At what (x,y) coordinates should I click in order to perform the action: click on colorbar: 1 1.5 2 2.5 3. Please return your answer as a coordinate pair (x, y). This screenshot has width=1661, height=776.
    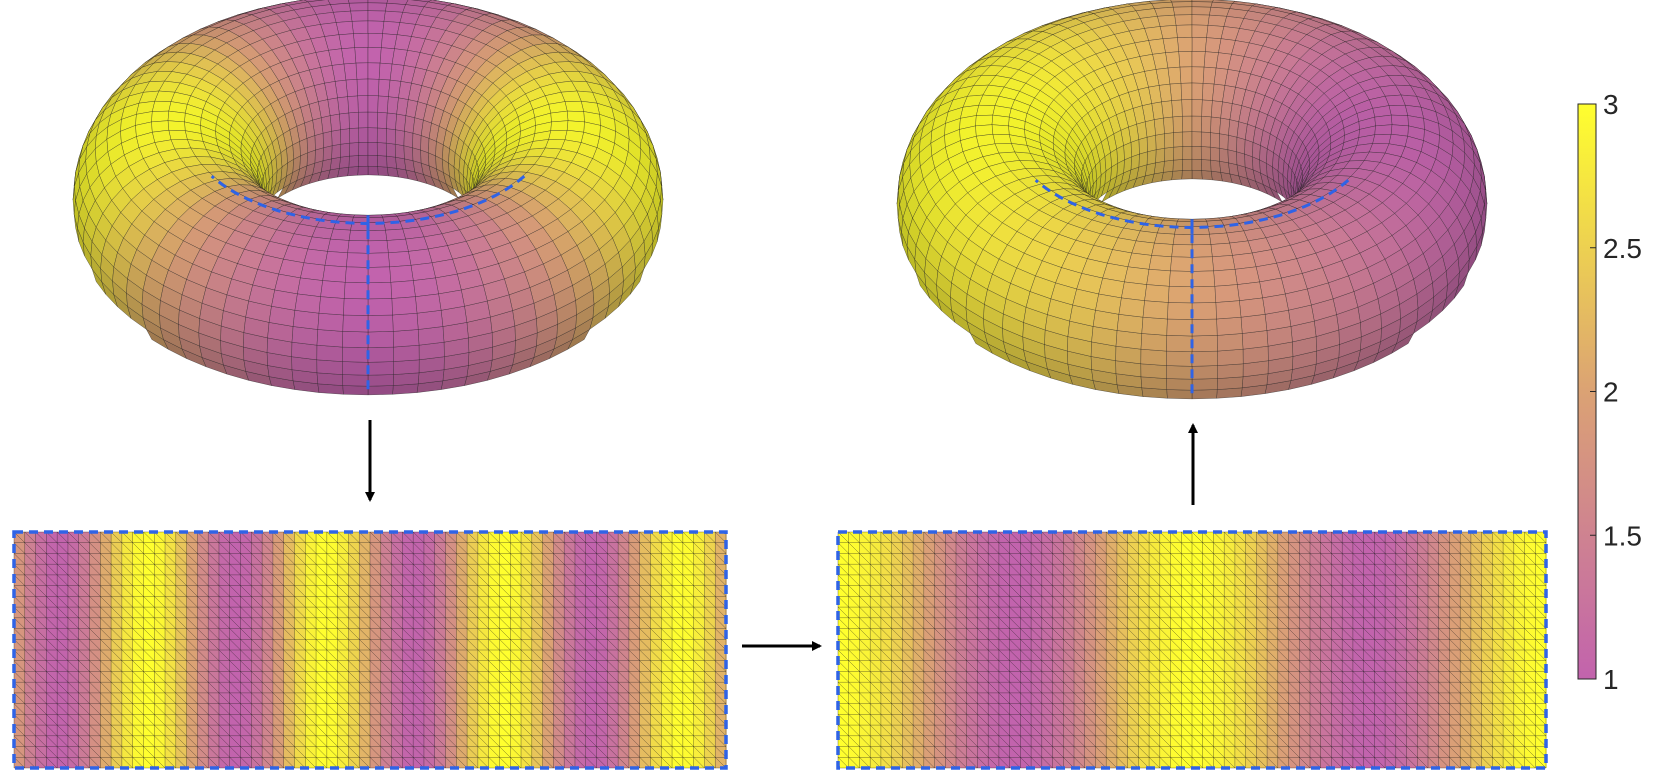
    Looking at the image, I should click on (1609, 392).